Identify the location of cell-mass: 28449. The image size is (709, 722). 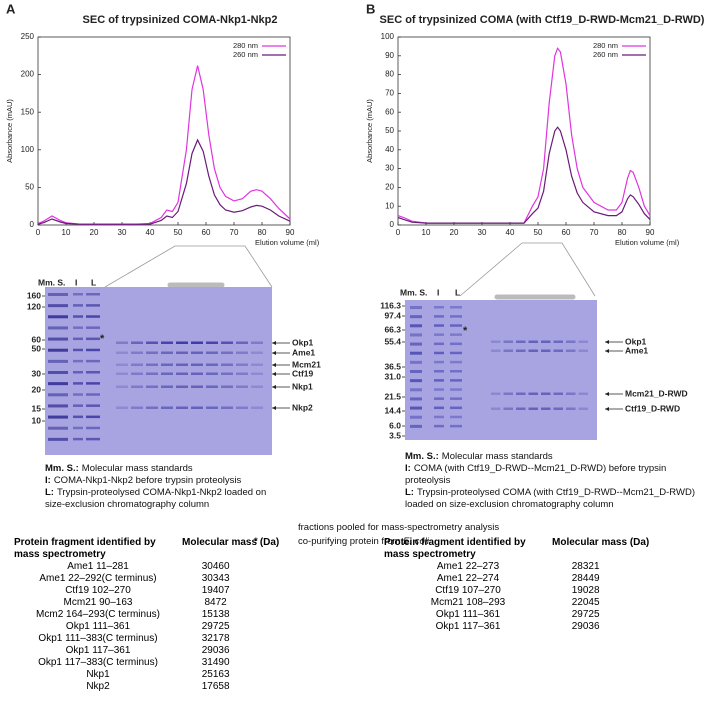
(585, 578).